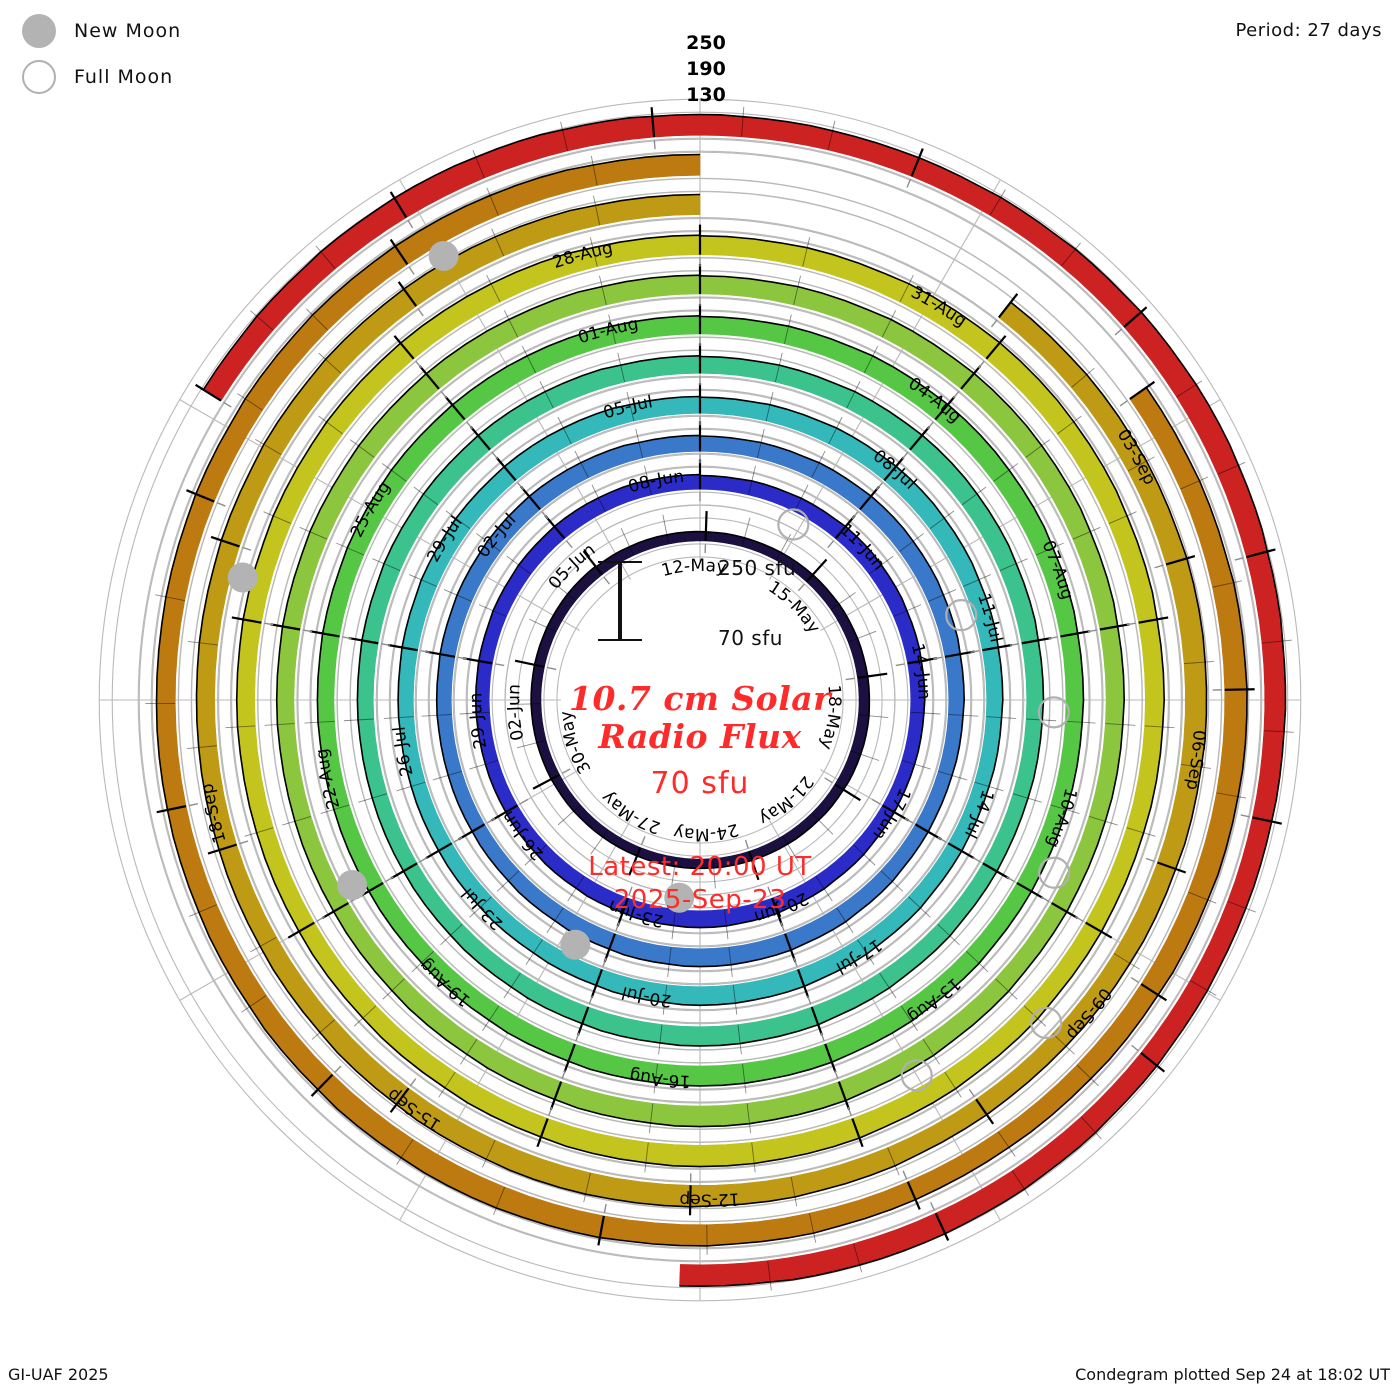  What do you see at coordinates (128, 31) in the screenshot?
I see `legend-label-new-moon: New Moon` at bounding box center [128, 31].